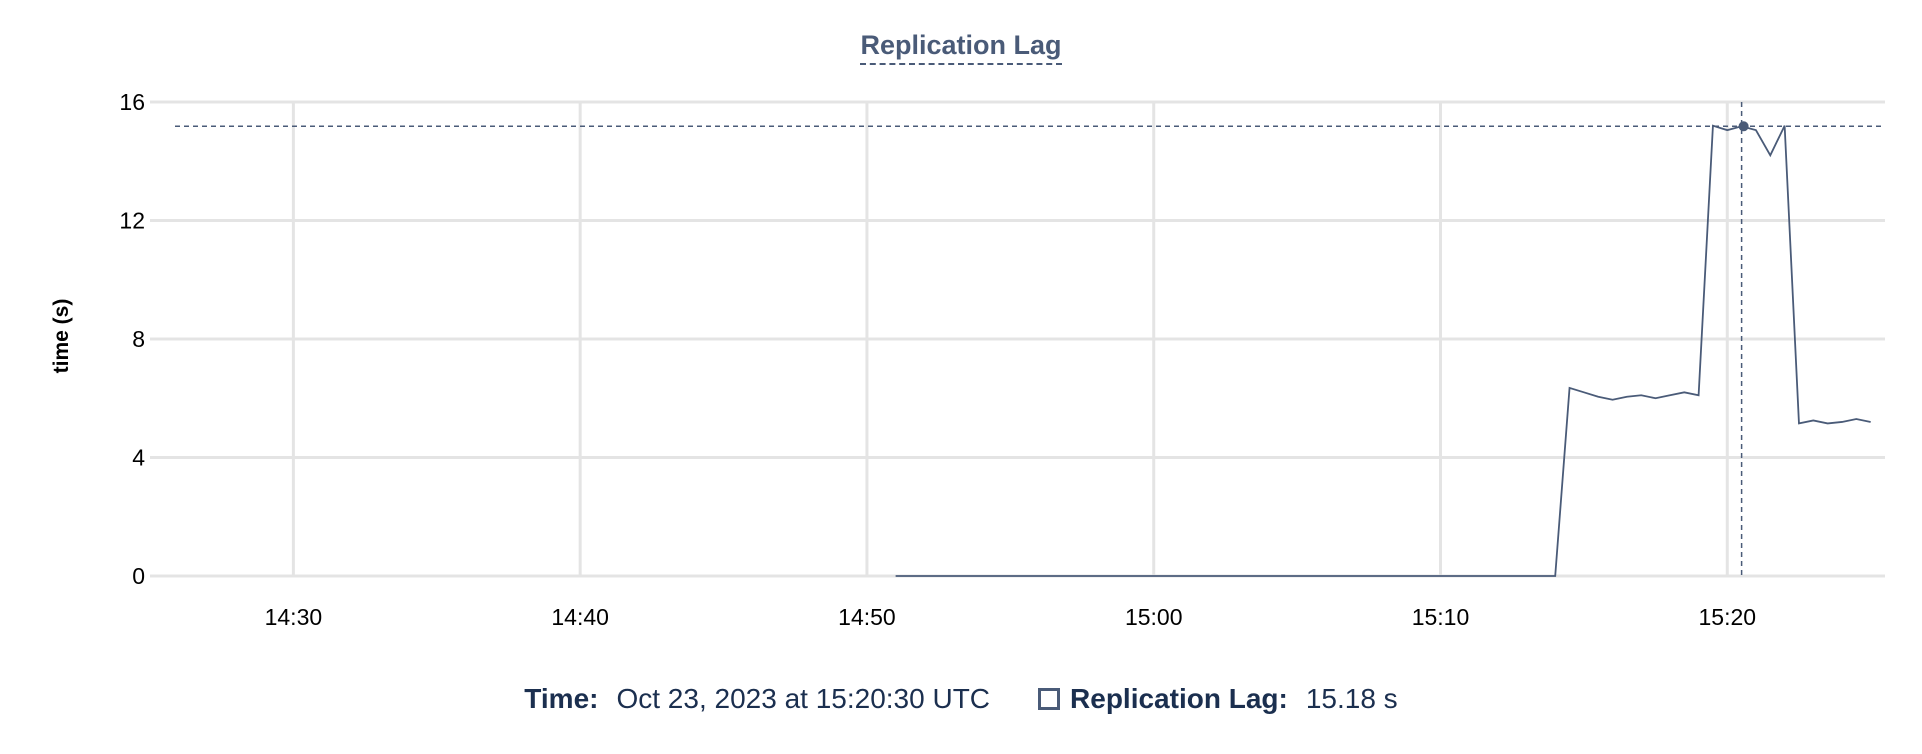  What do you see at coordinates (294, 617) in the screenshot?
I see `x-tick-label: 14:30` at bounding box center [294, 617].